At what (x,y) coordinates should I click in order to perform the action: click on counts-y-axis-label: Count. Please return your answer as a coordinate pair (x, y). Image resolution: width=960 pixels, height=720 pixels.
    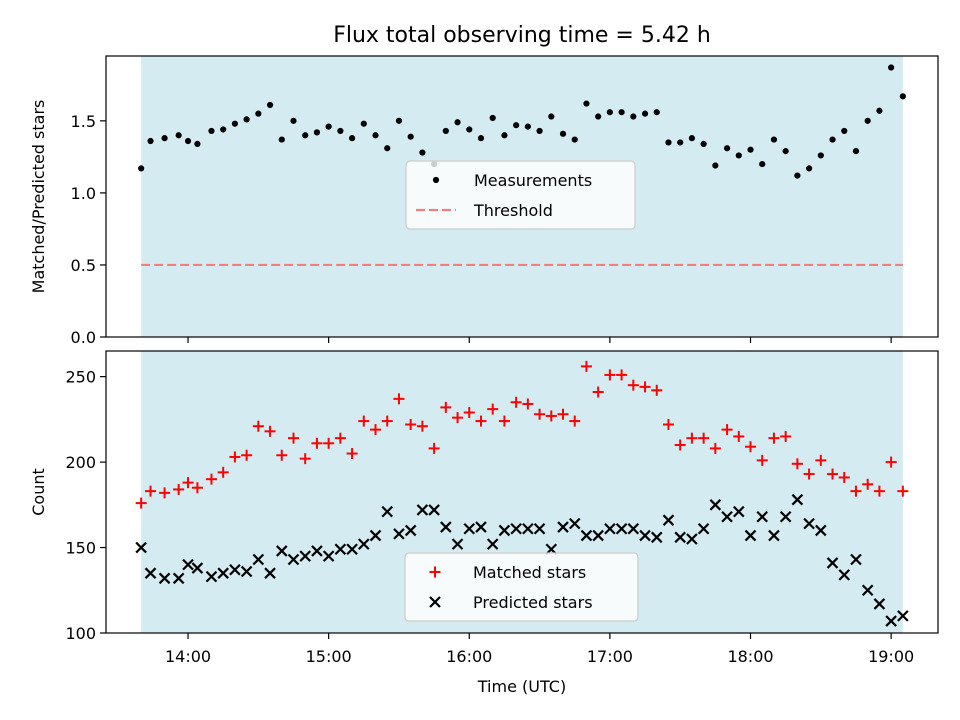
    Looking at the image, I should click on (38, 492).